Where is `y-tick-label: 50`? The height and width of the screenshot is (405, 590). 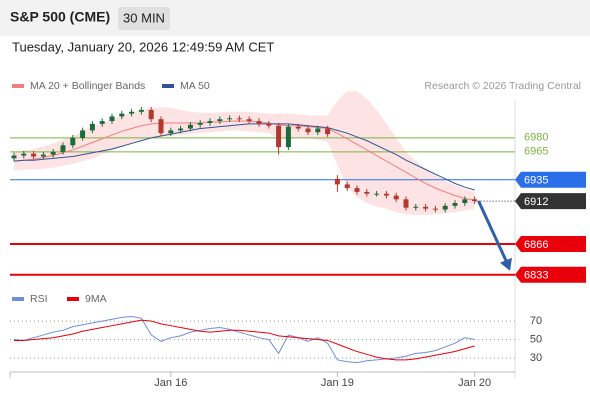
y-tick-label: 50 is located at coordinates (536, 339).